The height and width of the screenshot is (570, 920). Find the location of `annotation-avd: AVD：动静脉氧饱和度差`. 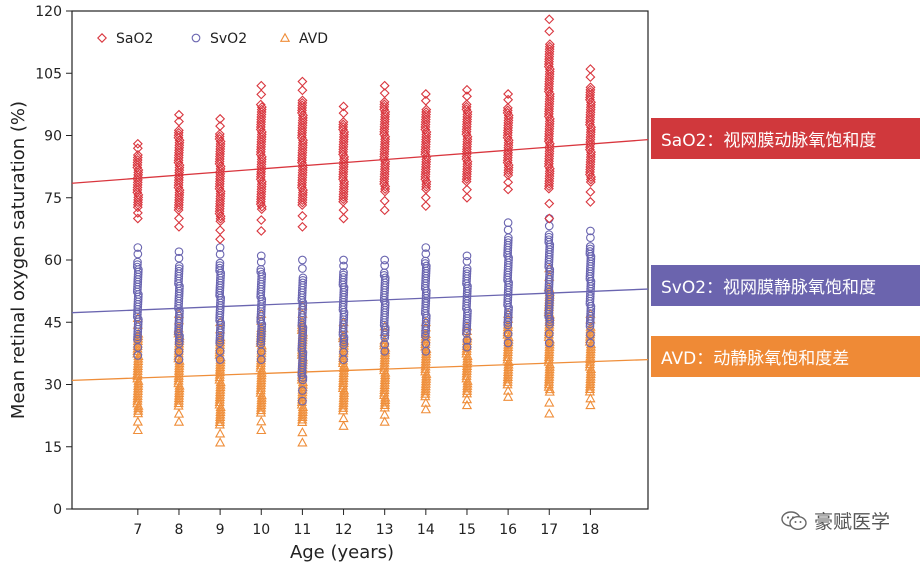

annotation-avd: AVD：动静脉氧饱和度差 is located at coordinates (785, 356).